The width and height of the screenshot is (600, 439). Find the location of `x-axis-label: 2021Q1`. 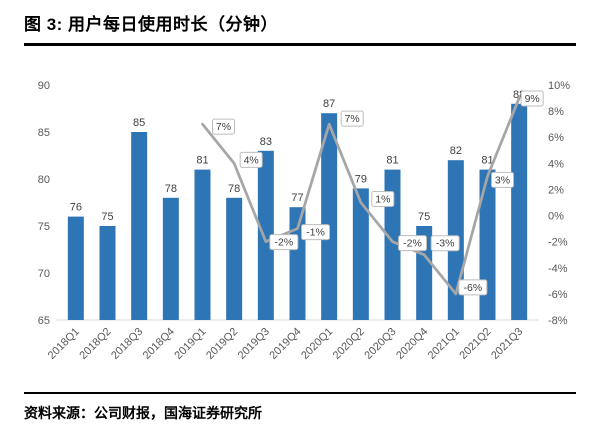

x-axis-label: 2021Q1 is located at coordinates (444, 344).